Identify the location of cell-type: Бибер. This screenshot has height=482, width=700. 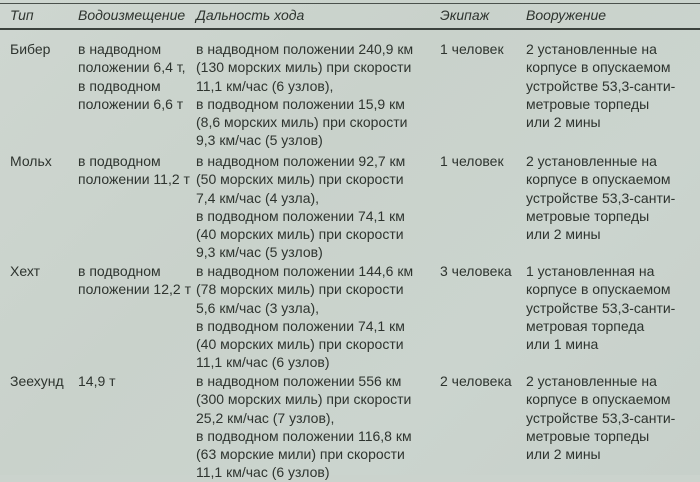
(30, 49).